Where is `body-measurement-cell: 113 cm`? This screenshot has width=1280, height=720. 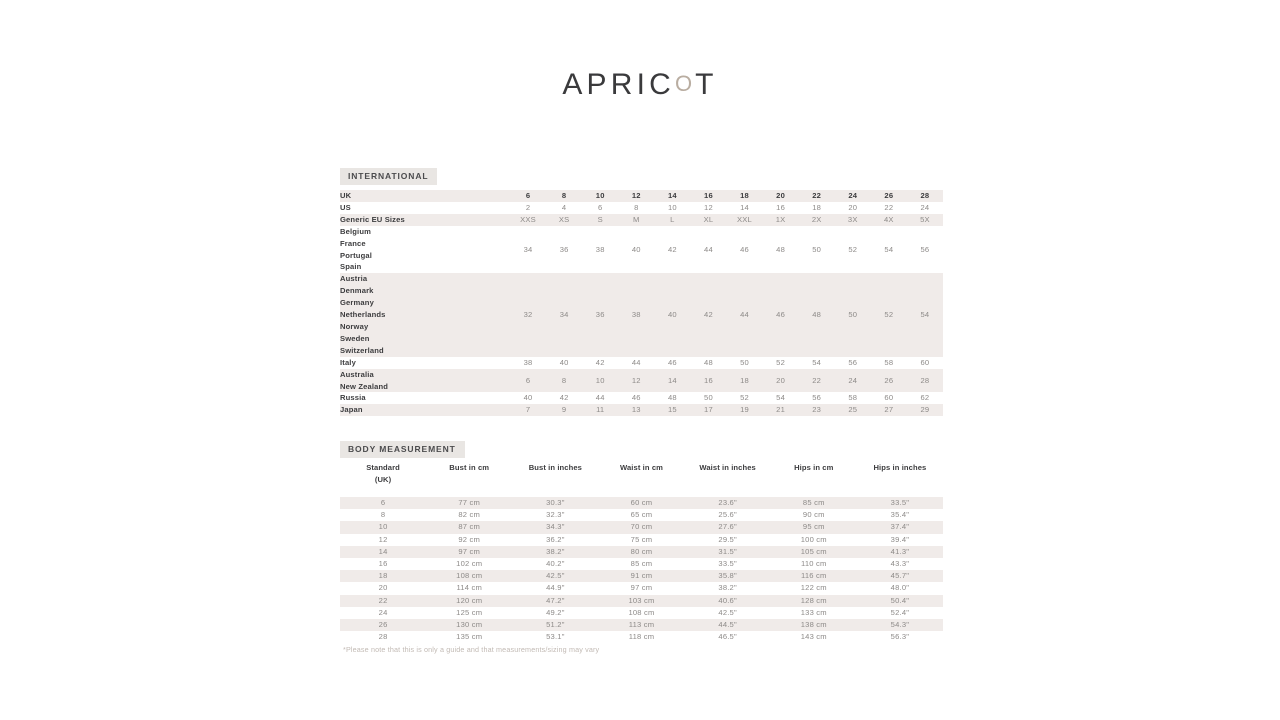
body-measurement-cell: 113 cm is located at coordinates (641, 625).